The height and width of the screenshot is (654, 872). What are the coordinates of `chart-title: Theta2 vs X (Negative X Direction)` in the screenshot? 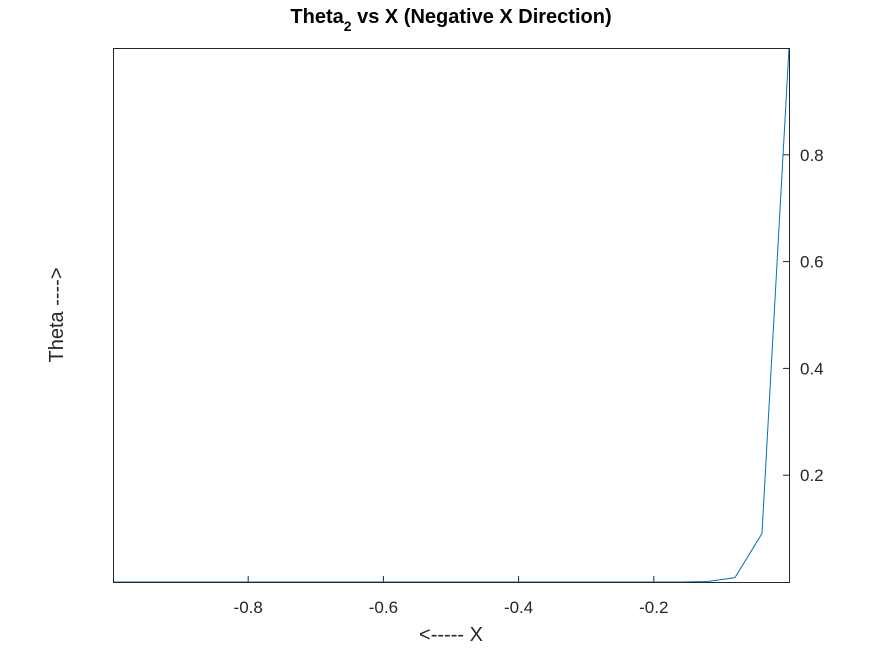 It's located at (450, 20).